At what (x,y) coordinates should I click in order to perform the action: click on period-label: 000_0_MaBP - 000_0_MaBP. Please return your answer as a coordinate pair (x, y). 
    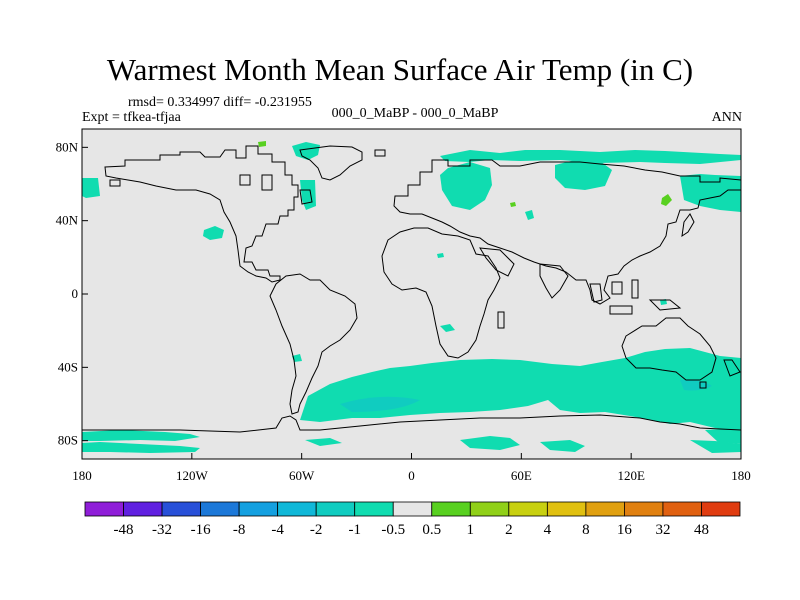
    Looking at the image, I should click on (415, 113).